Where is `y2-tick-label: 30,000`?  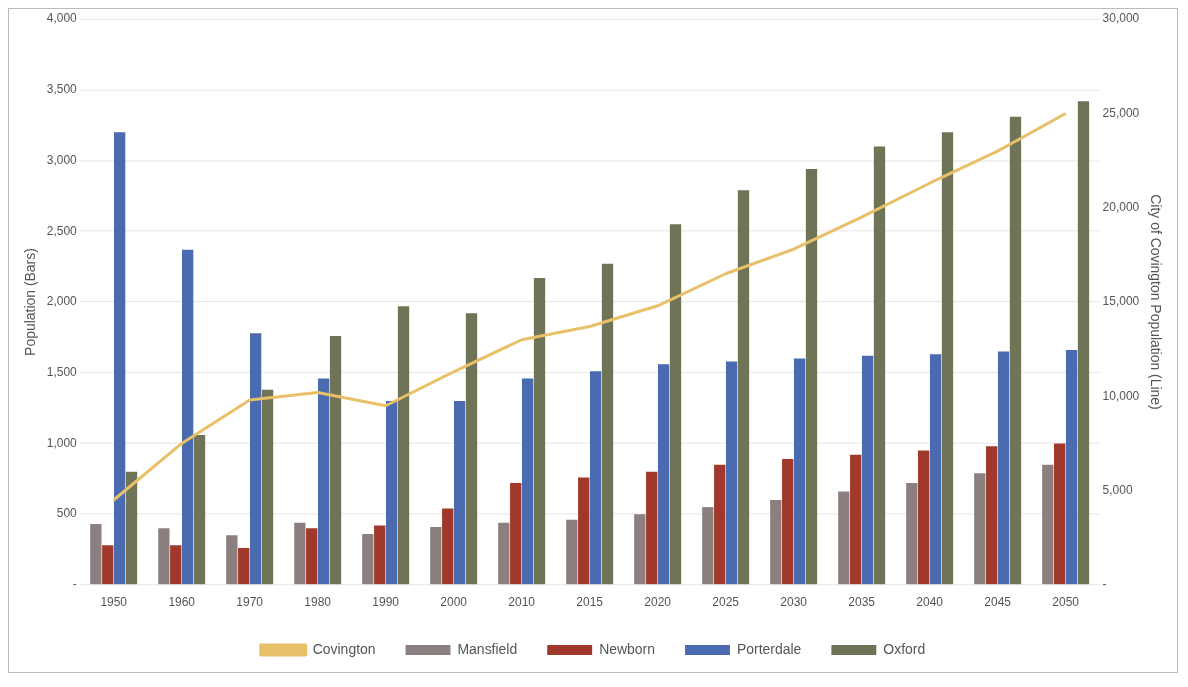
y2-tick-label: 30,000 is located at coordinates (1121, 18).